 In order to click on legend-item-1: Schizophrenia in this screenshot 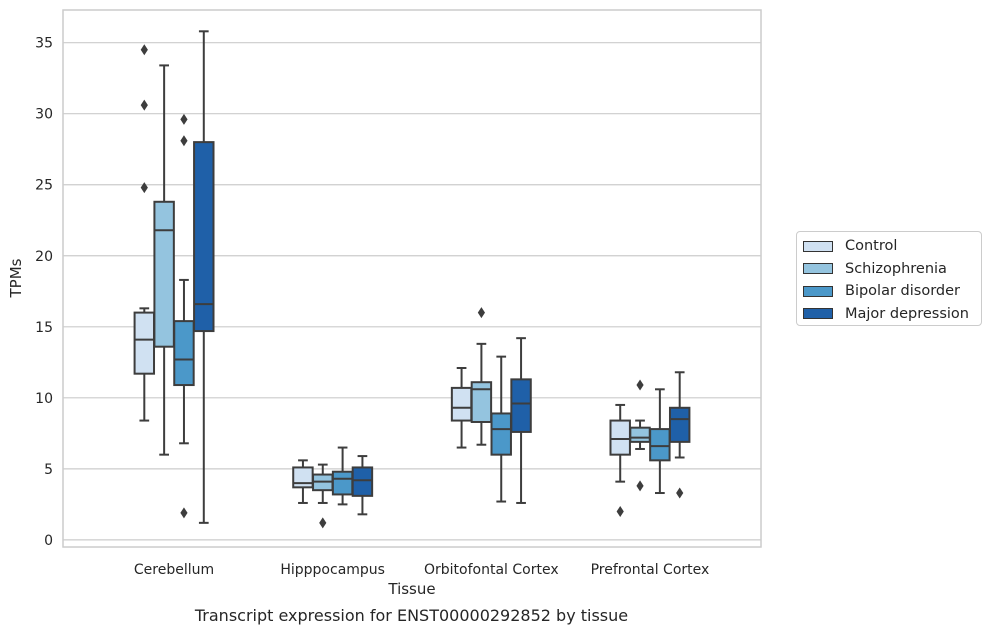, I will do `click(875, 269)`.